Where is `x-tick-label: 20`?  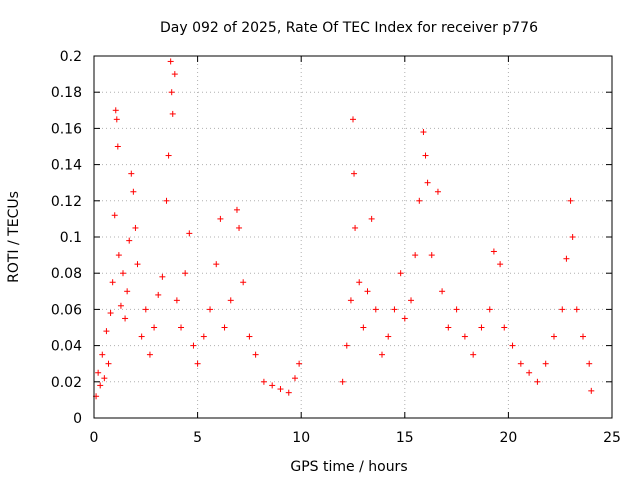
x-tick-label: 20 is located at coordinates (508, 438).